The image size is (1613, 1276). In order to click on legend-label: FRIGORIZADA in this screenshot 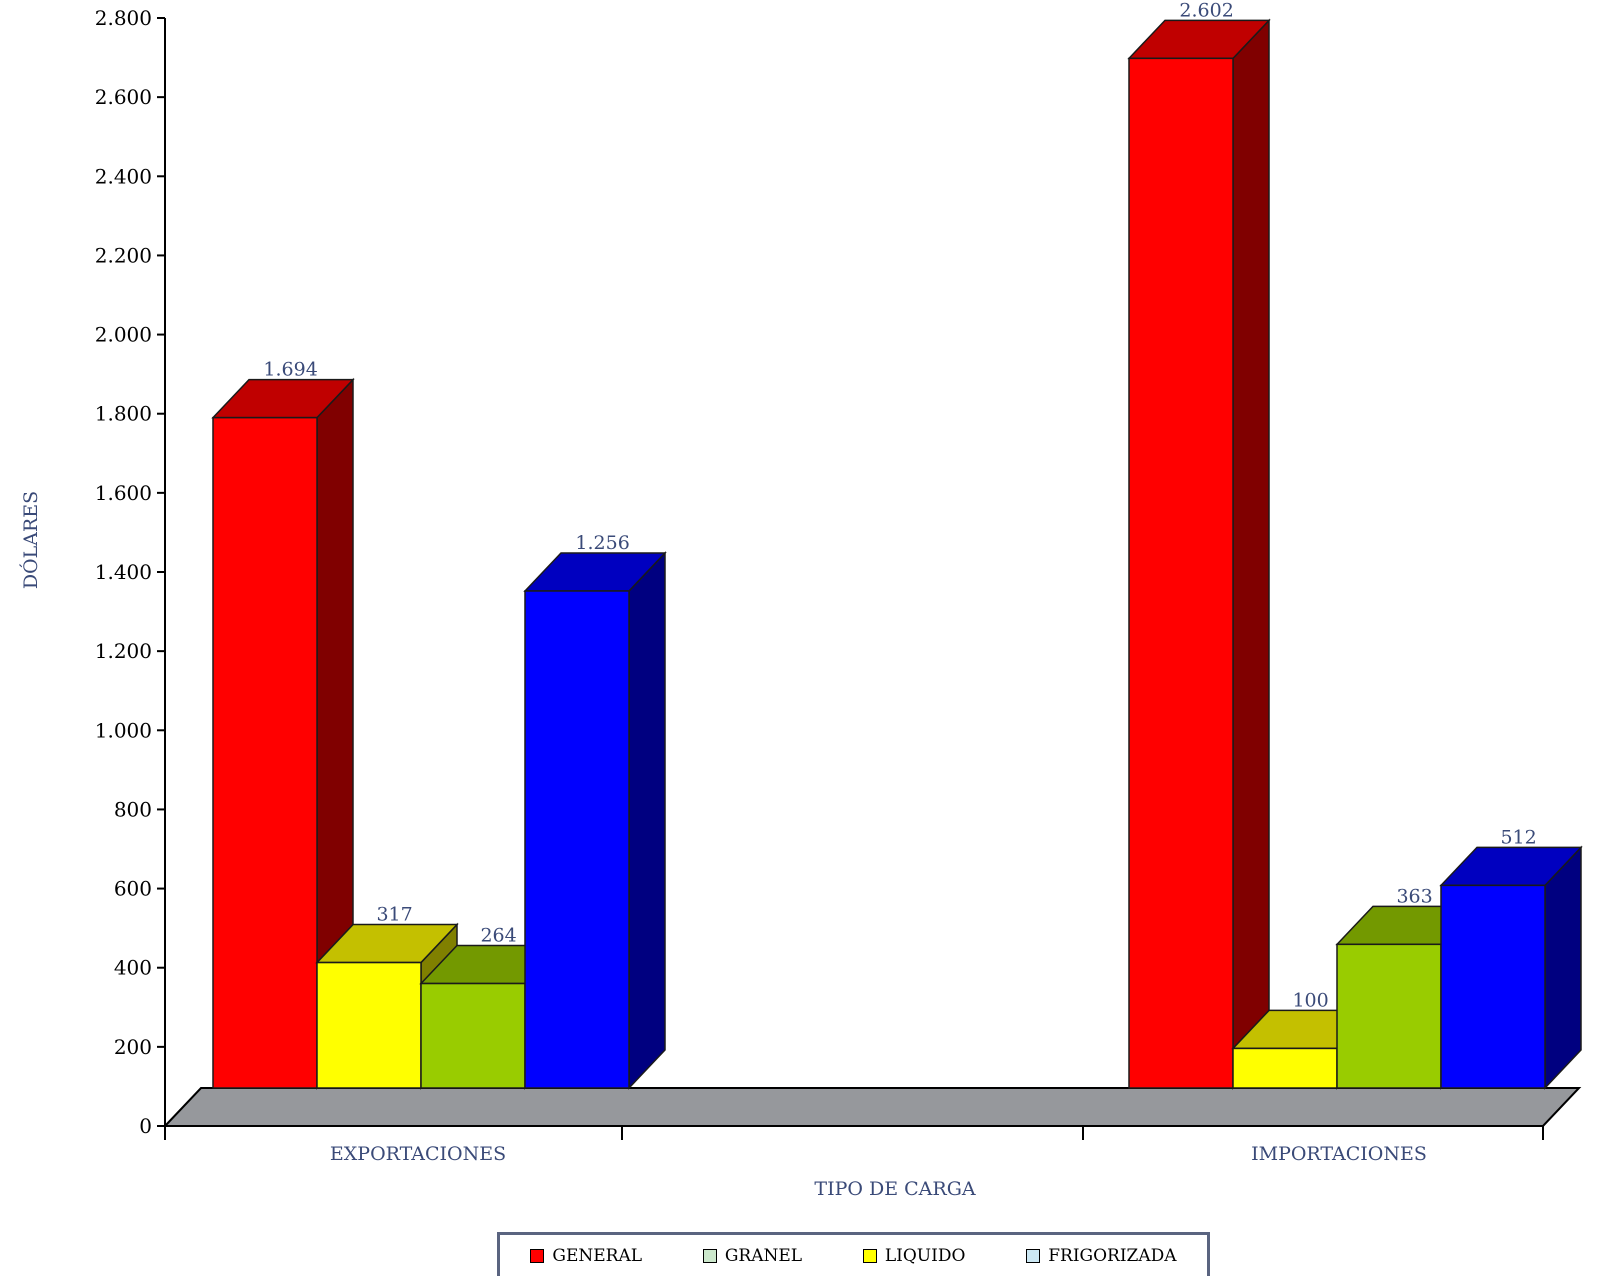, I will do `click(1112, 1255)`.